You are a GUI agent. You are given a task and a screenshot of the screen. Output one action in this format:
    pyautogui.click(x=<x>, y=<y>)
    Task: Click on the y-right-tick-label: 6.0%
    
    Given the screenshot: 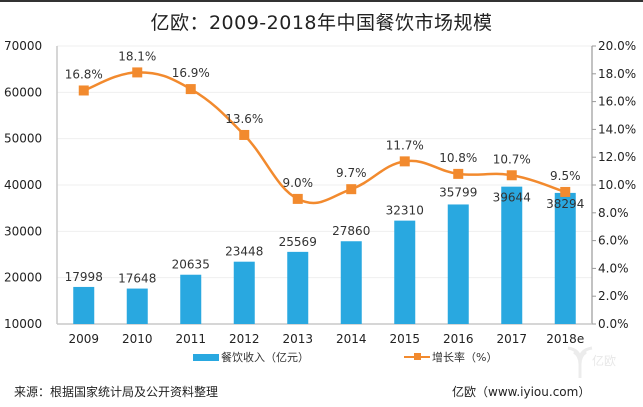 What is the action you would take?
    pyautogui.click(x=613, y=241)
    